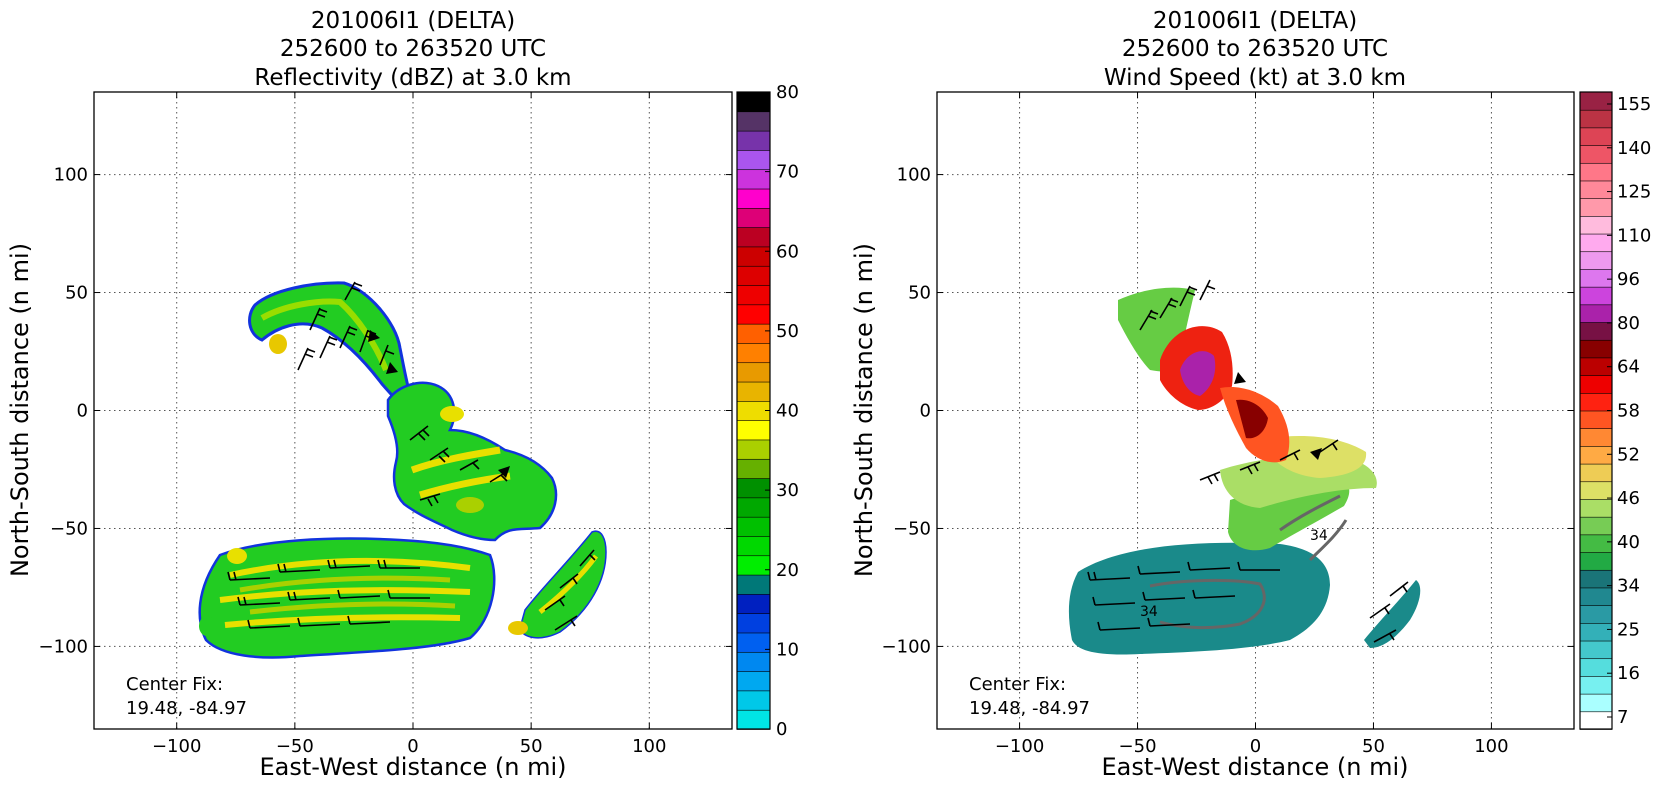 This screenshot has height=787, width=1654. I want to click on colorbar-tick-label: 20, so click(787, 570).